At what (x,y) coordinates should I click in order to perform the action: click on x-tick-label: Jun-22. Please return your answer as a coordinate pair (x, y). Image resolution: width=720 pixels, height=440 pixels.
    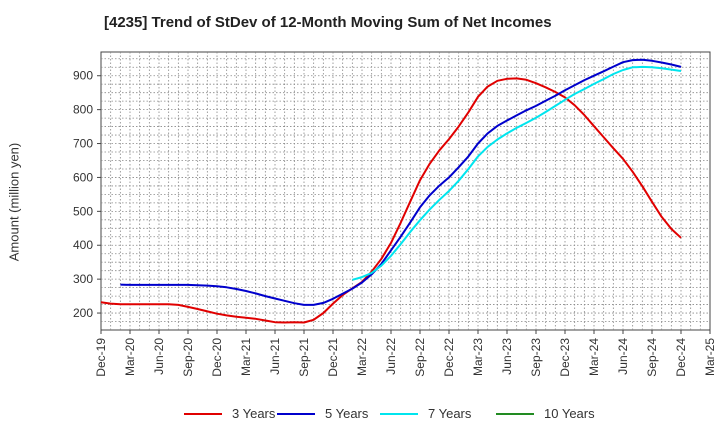
    Looking at the image, I should click on (391, 356).